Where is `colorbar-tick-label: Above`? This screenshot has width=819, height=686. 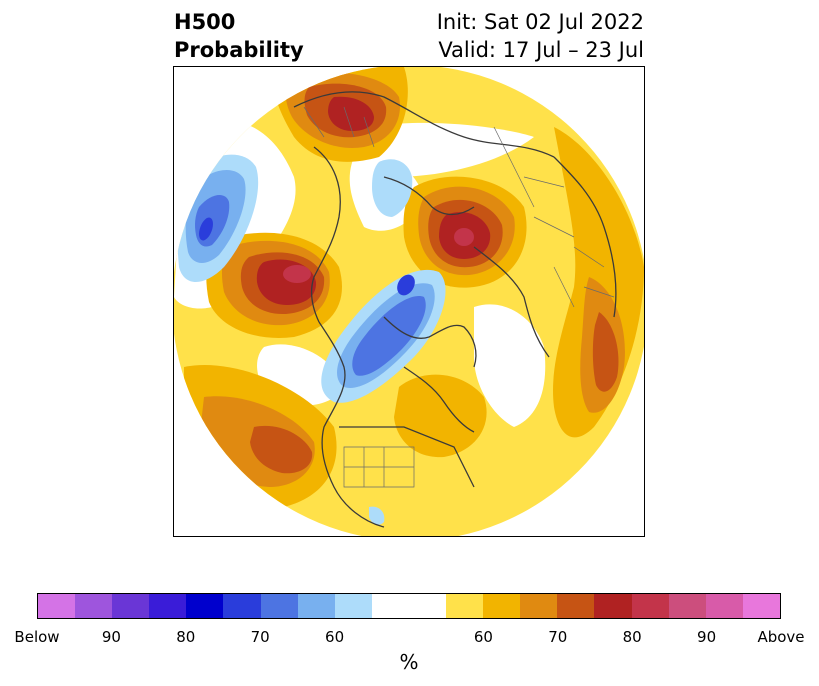 colorbar-tick-label: Above is located at coordinates (781, 637).